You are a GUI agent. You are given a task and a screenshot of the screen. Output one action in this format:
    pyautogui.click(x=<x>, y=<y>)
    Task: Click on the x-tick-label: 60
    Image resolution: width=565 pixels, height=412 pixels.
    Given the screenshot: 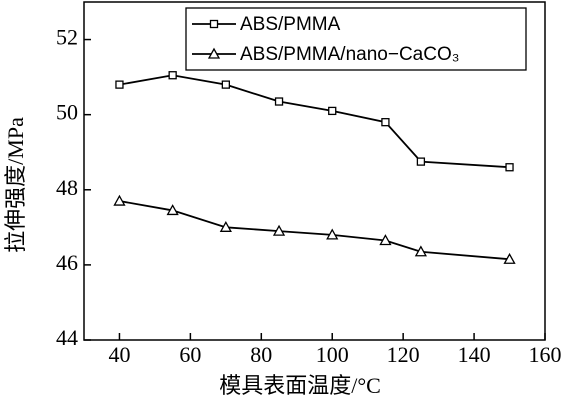 What is the action you would take?
    pyautogui.click(x=190, y=354)
    